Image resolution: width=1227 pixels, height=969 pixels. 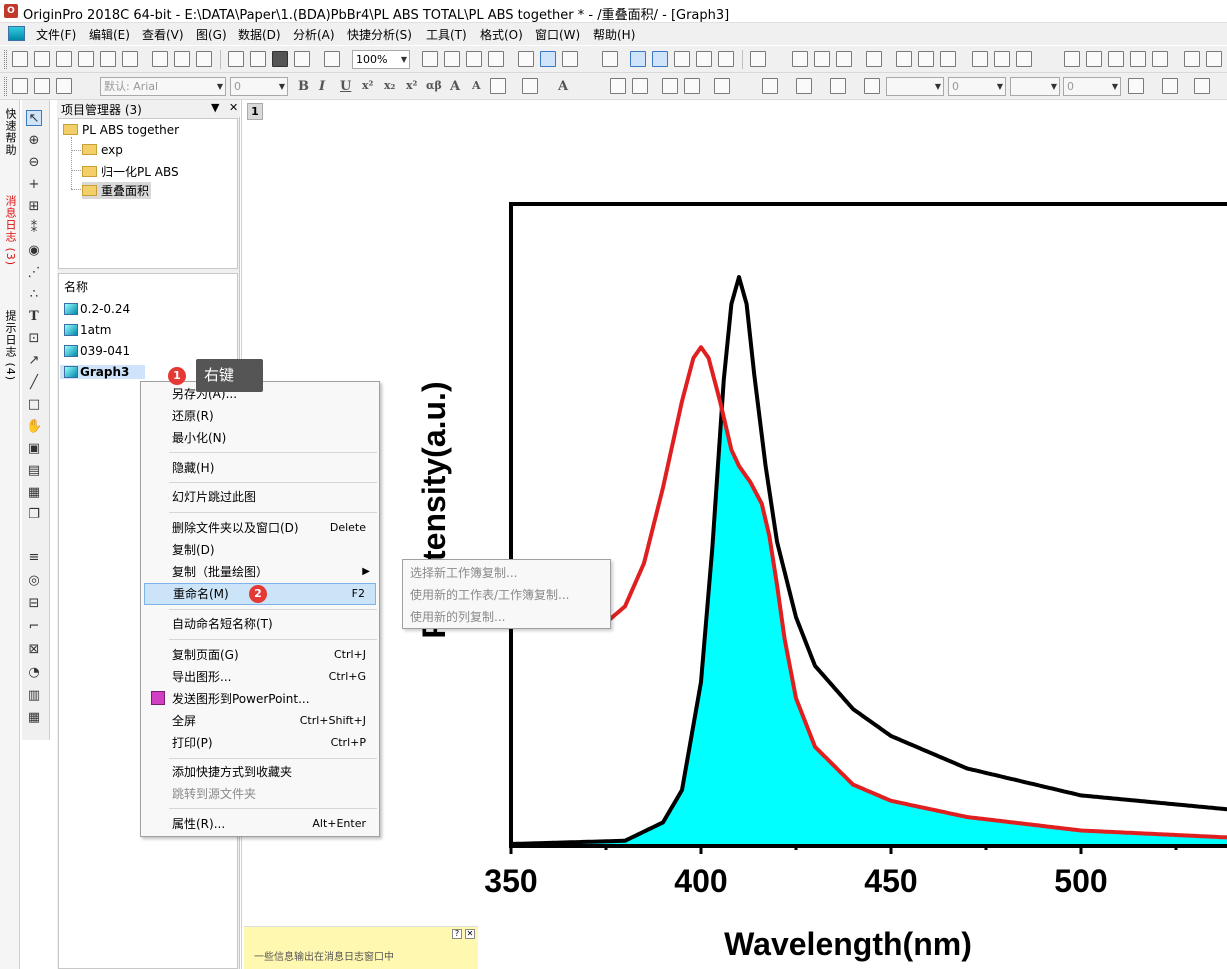 I want to click on pointer-icon: ↖, so click(x=34, y=118).